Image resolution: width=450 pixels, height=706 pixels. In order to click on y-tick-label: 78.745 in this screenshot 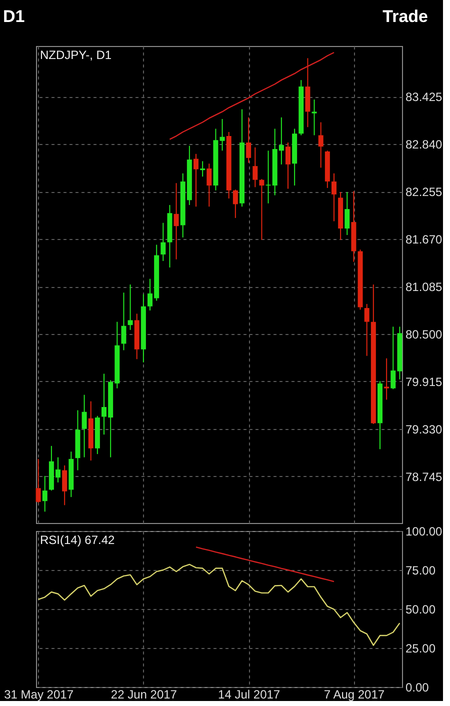, I will do `click(424, 477)`.